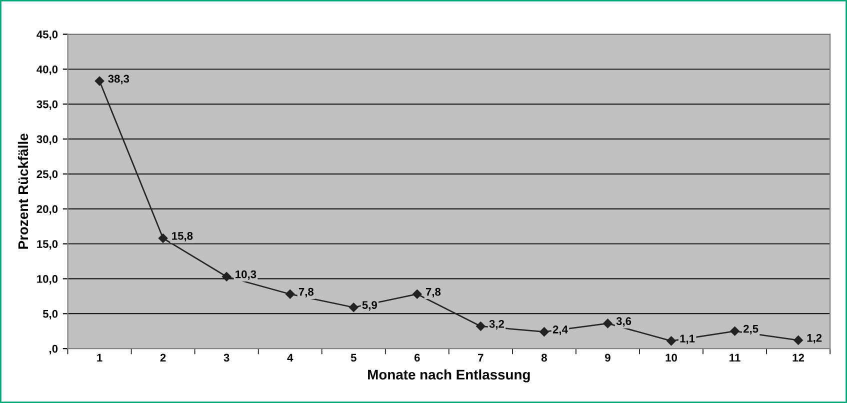 This screenshot has height=403, width=847. Describe the element at coordinates (50, 315) in the screenshot. I see `y-tick-label: 5,0` at that location.